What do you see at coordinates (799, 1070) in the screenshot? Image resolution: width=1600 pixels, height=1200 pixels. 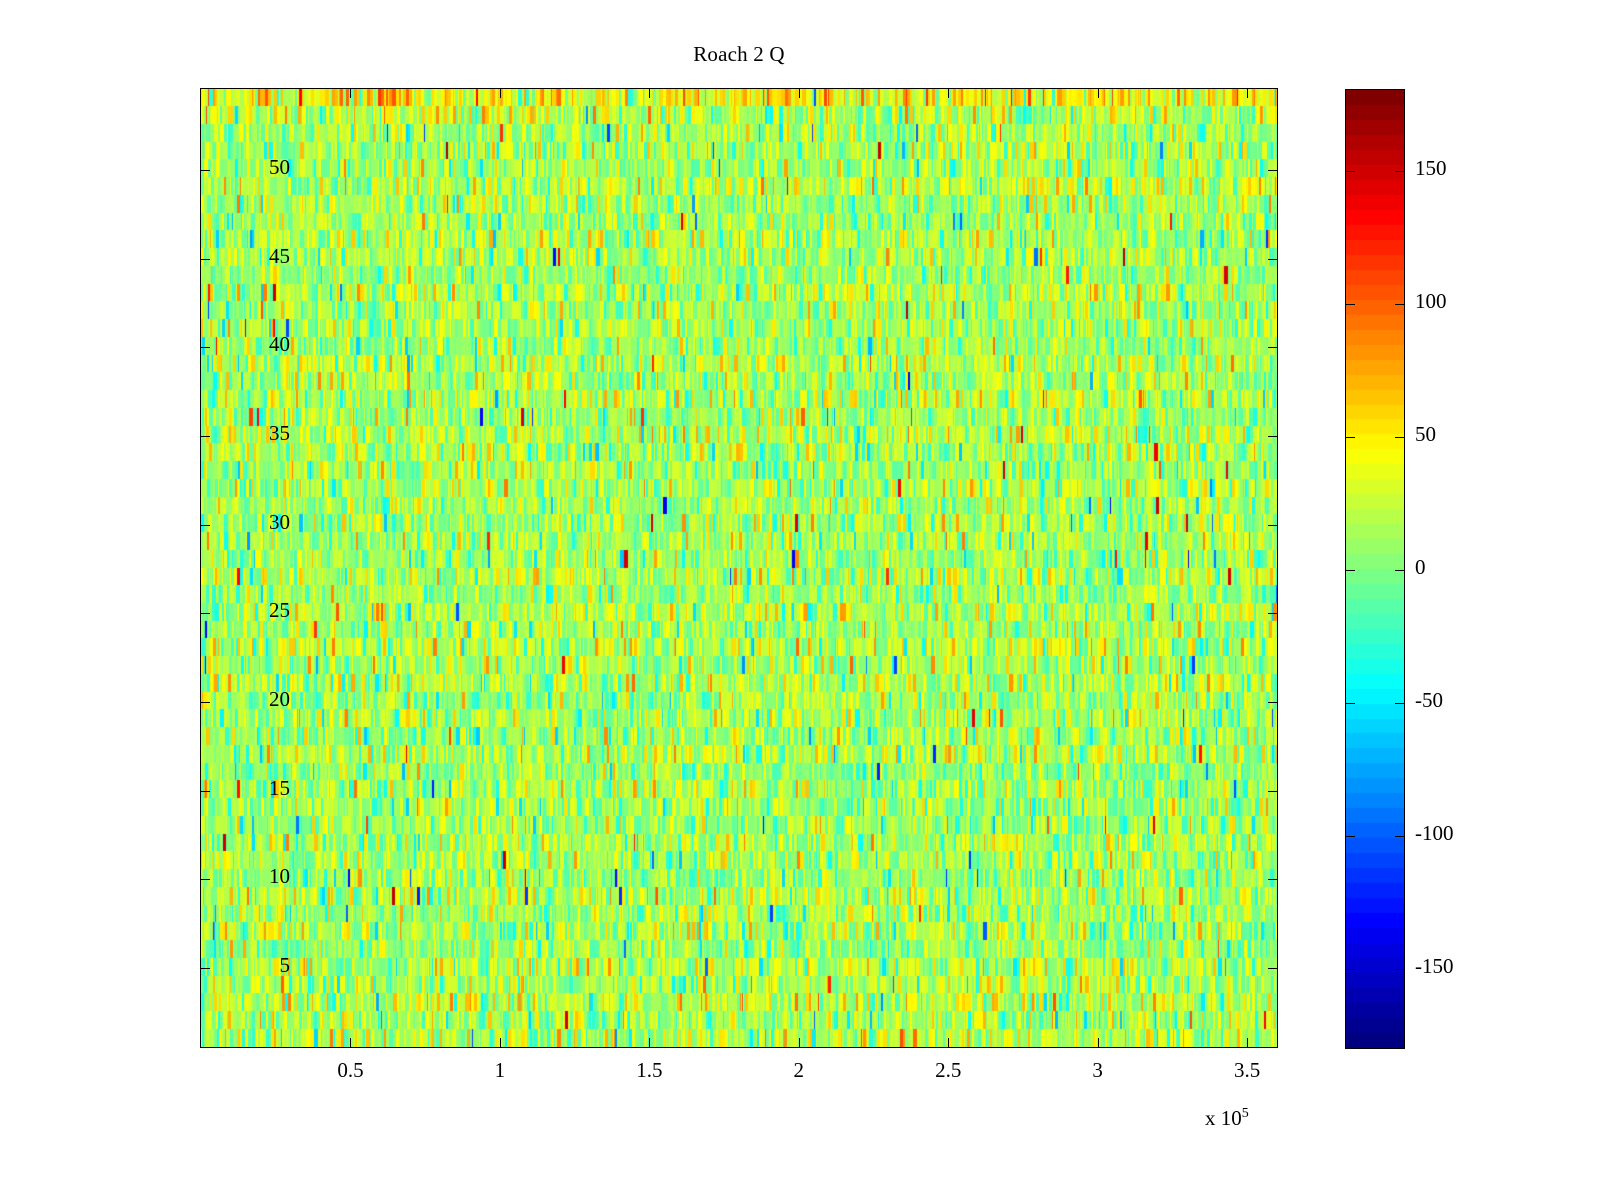 I see `x-tick-label: 2` at bounding box center [799, 1070].